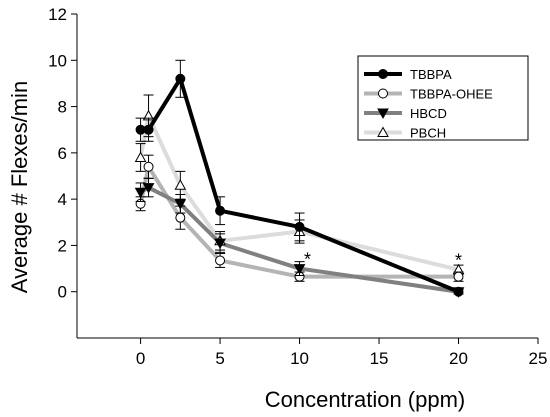  Describe the element at coordinates (458, 358) in the screenshot. I see `x-tick-label: 20` at that location.